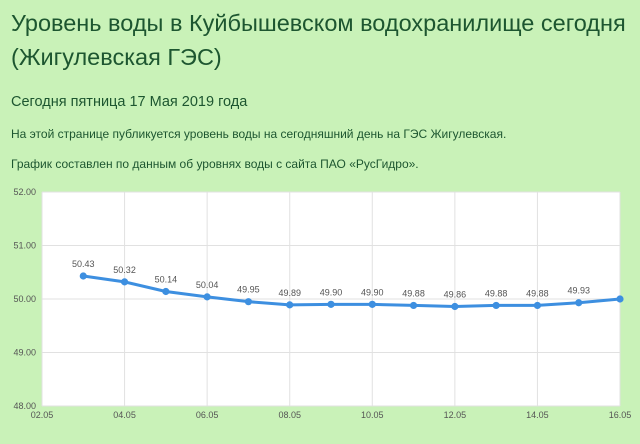  What do you see at coordinates (166, 280) in the screenshot?
I see `data-label: 50.14` at bounding box center [166, 280].